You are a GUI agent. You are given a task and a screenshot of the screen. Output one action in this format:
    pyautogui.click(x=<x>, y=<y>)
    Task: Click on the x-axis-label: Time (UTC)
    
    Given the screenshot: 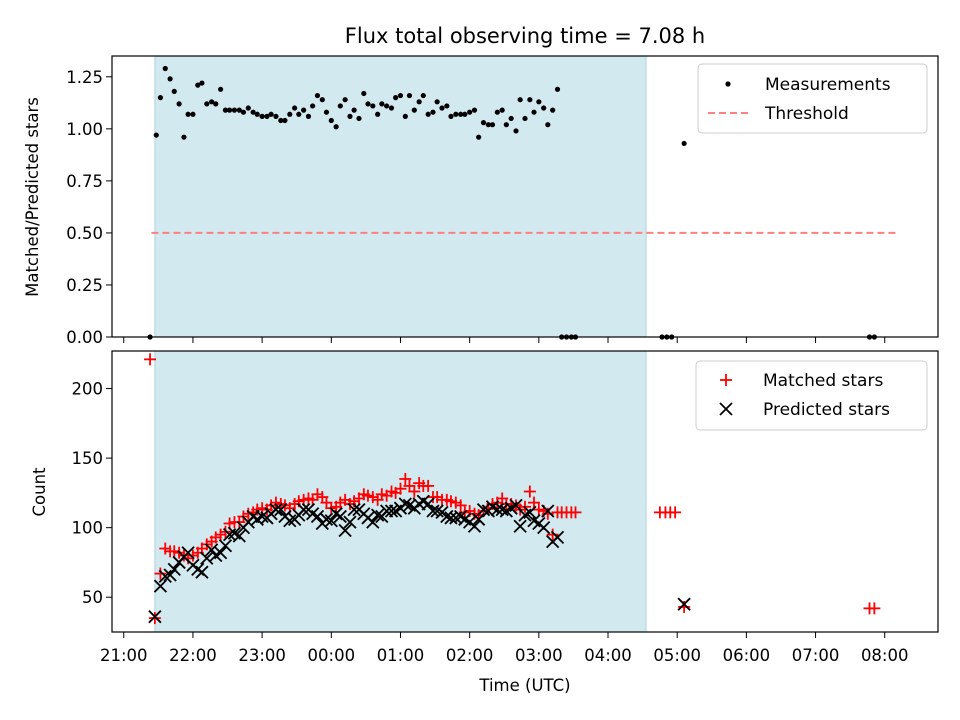 What is the action you would take?
    pyautogui.click(x=524, y=685)
    